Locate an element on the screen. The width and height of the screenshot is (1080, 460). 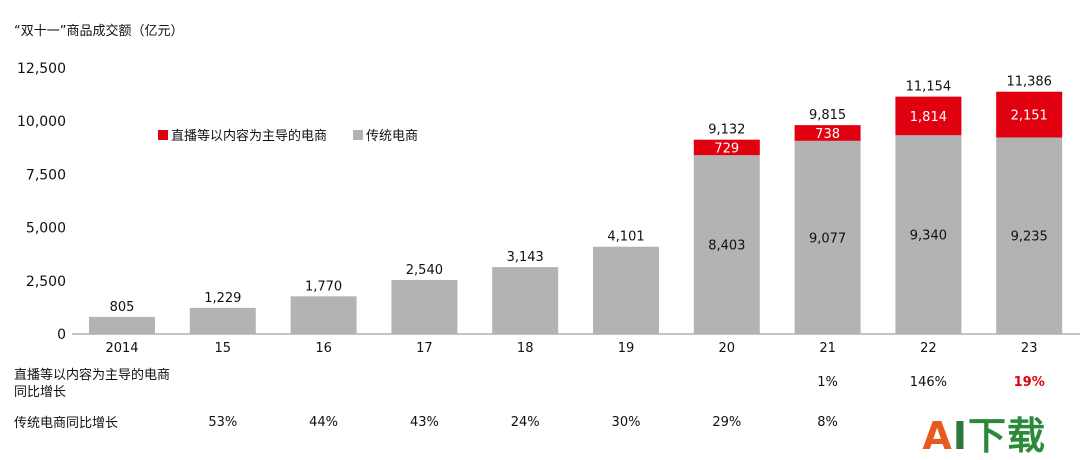
y-tick-label: 5,000 is located at coordinates (46, 229).